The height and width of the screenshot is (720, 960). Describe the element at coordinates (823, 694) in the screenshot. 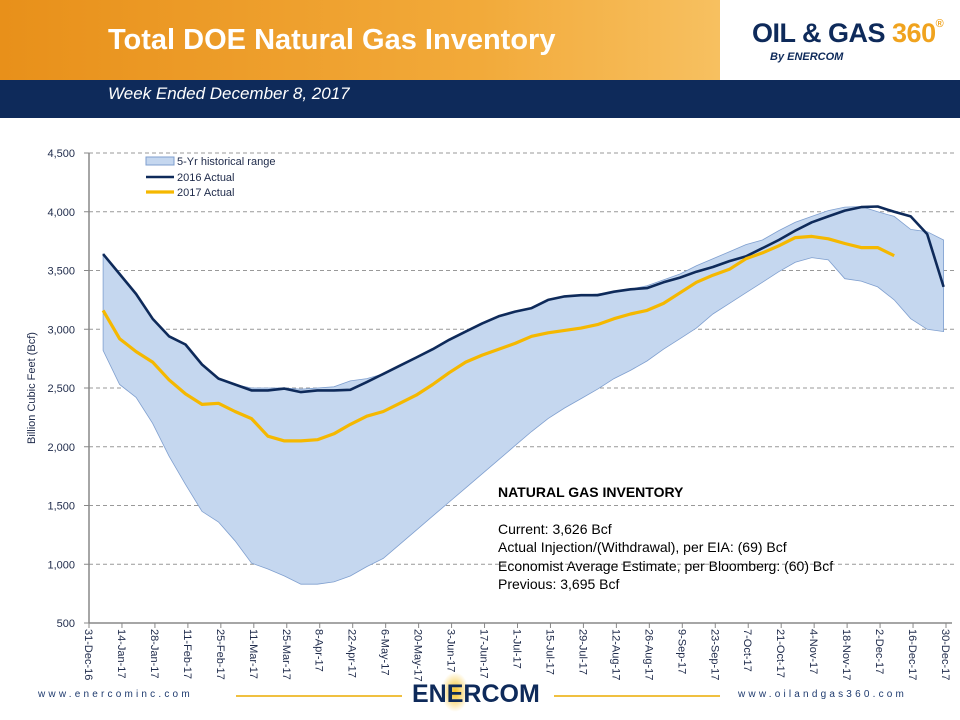

I see `footer-right-url: www.oilandgas360.com` at that location.